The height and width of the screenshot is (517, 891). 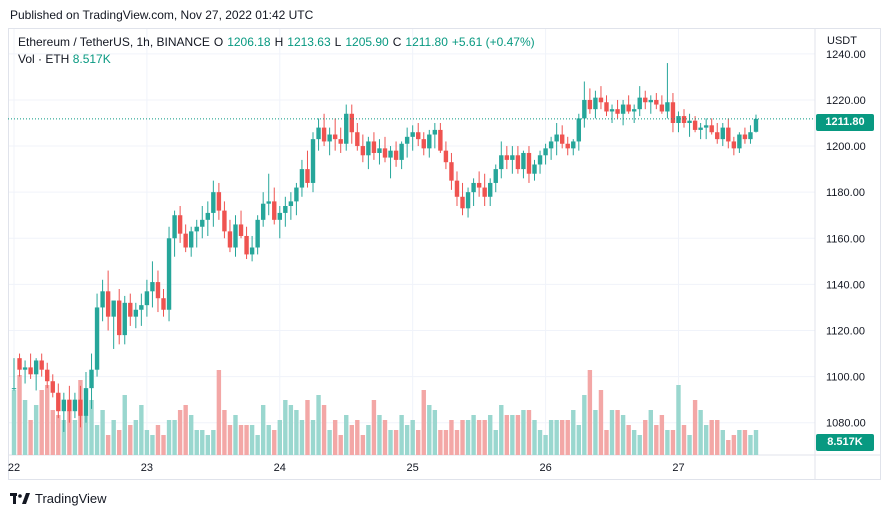 I want to click on close-value: 1211.80, so click(x=426, y=42).